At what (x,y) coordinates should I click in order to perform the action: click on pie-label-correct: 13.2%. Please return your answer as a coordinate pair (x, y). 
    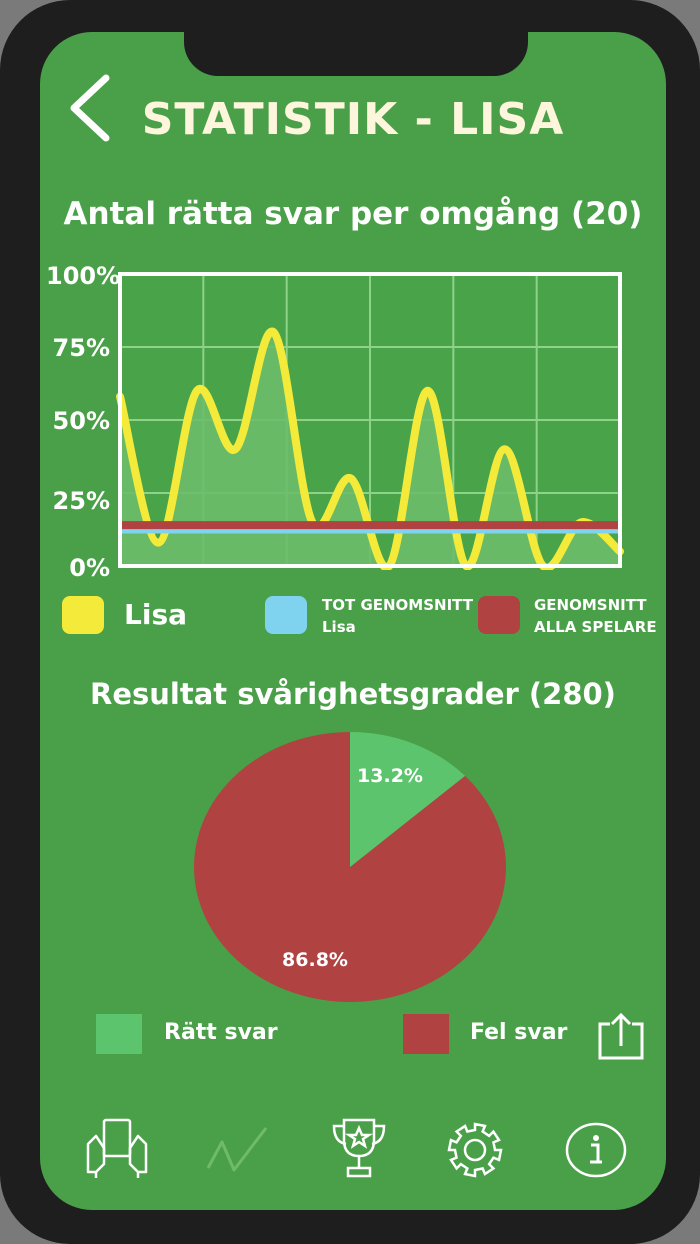
    Looking at the image, I should click on (390, 776).